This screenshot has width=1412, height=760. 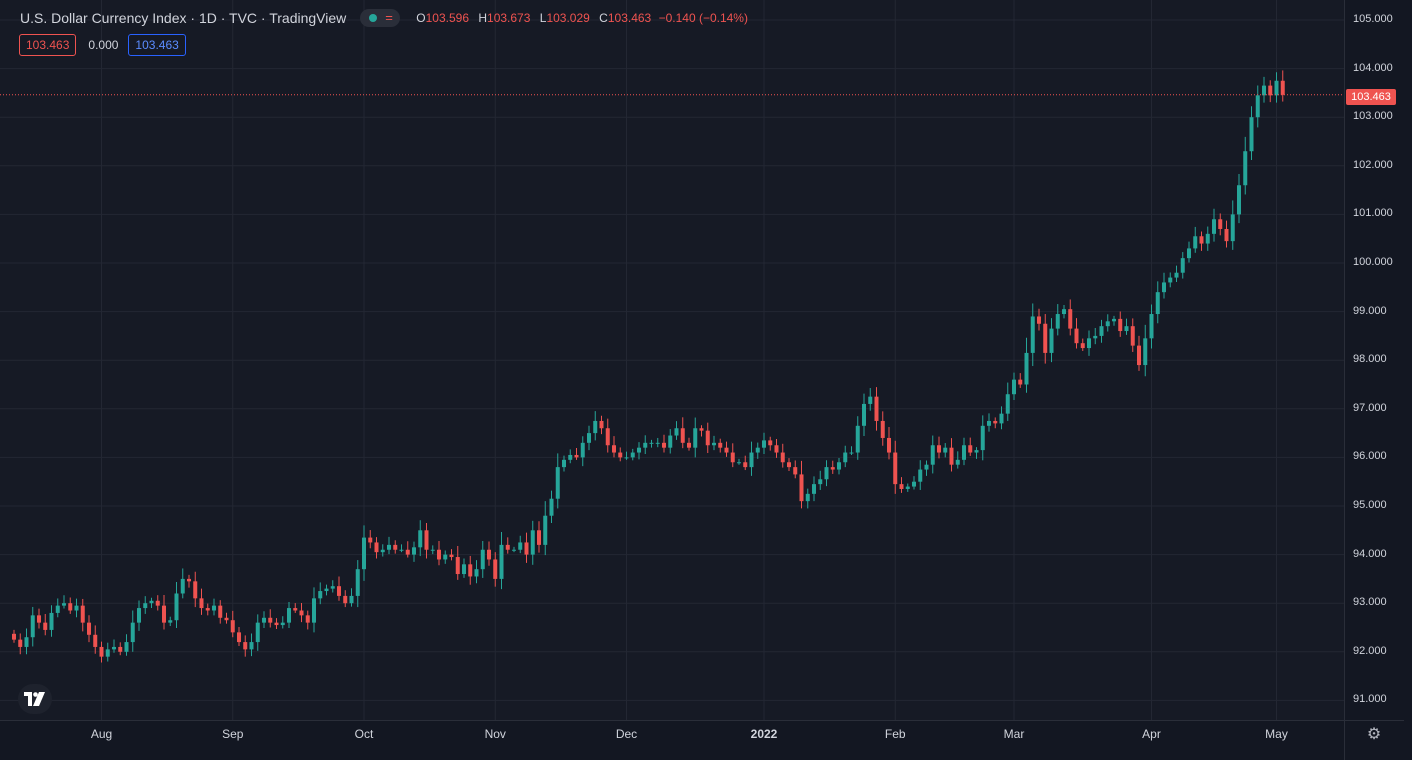 I want to click on price-tick-label: 97.000, so click(x=1370, y=407).